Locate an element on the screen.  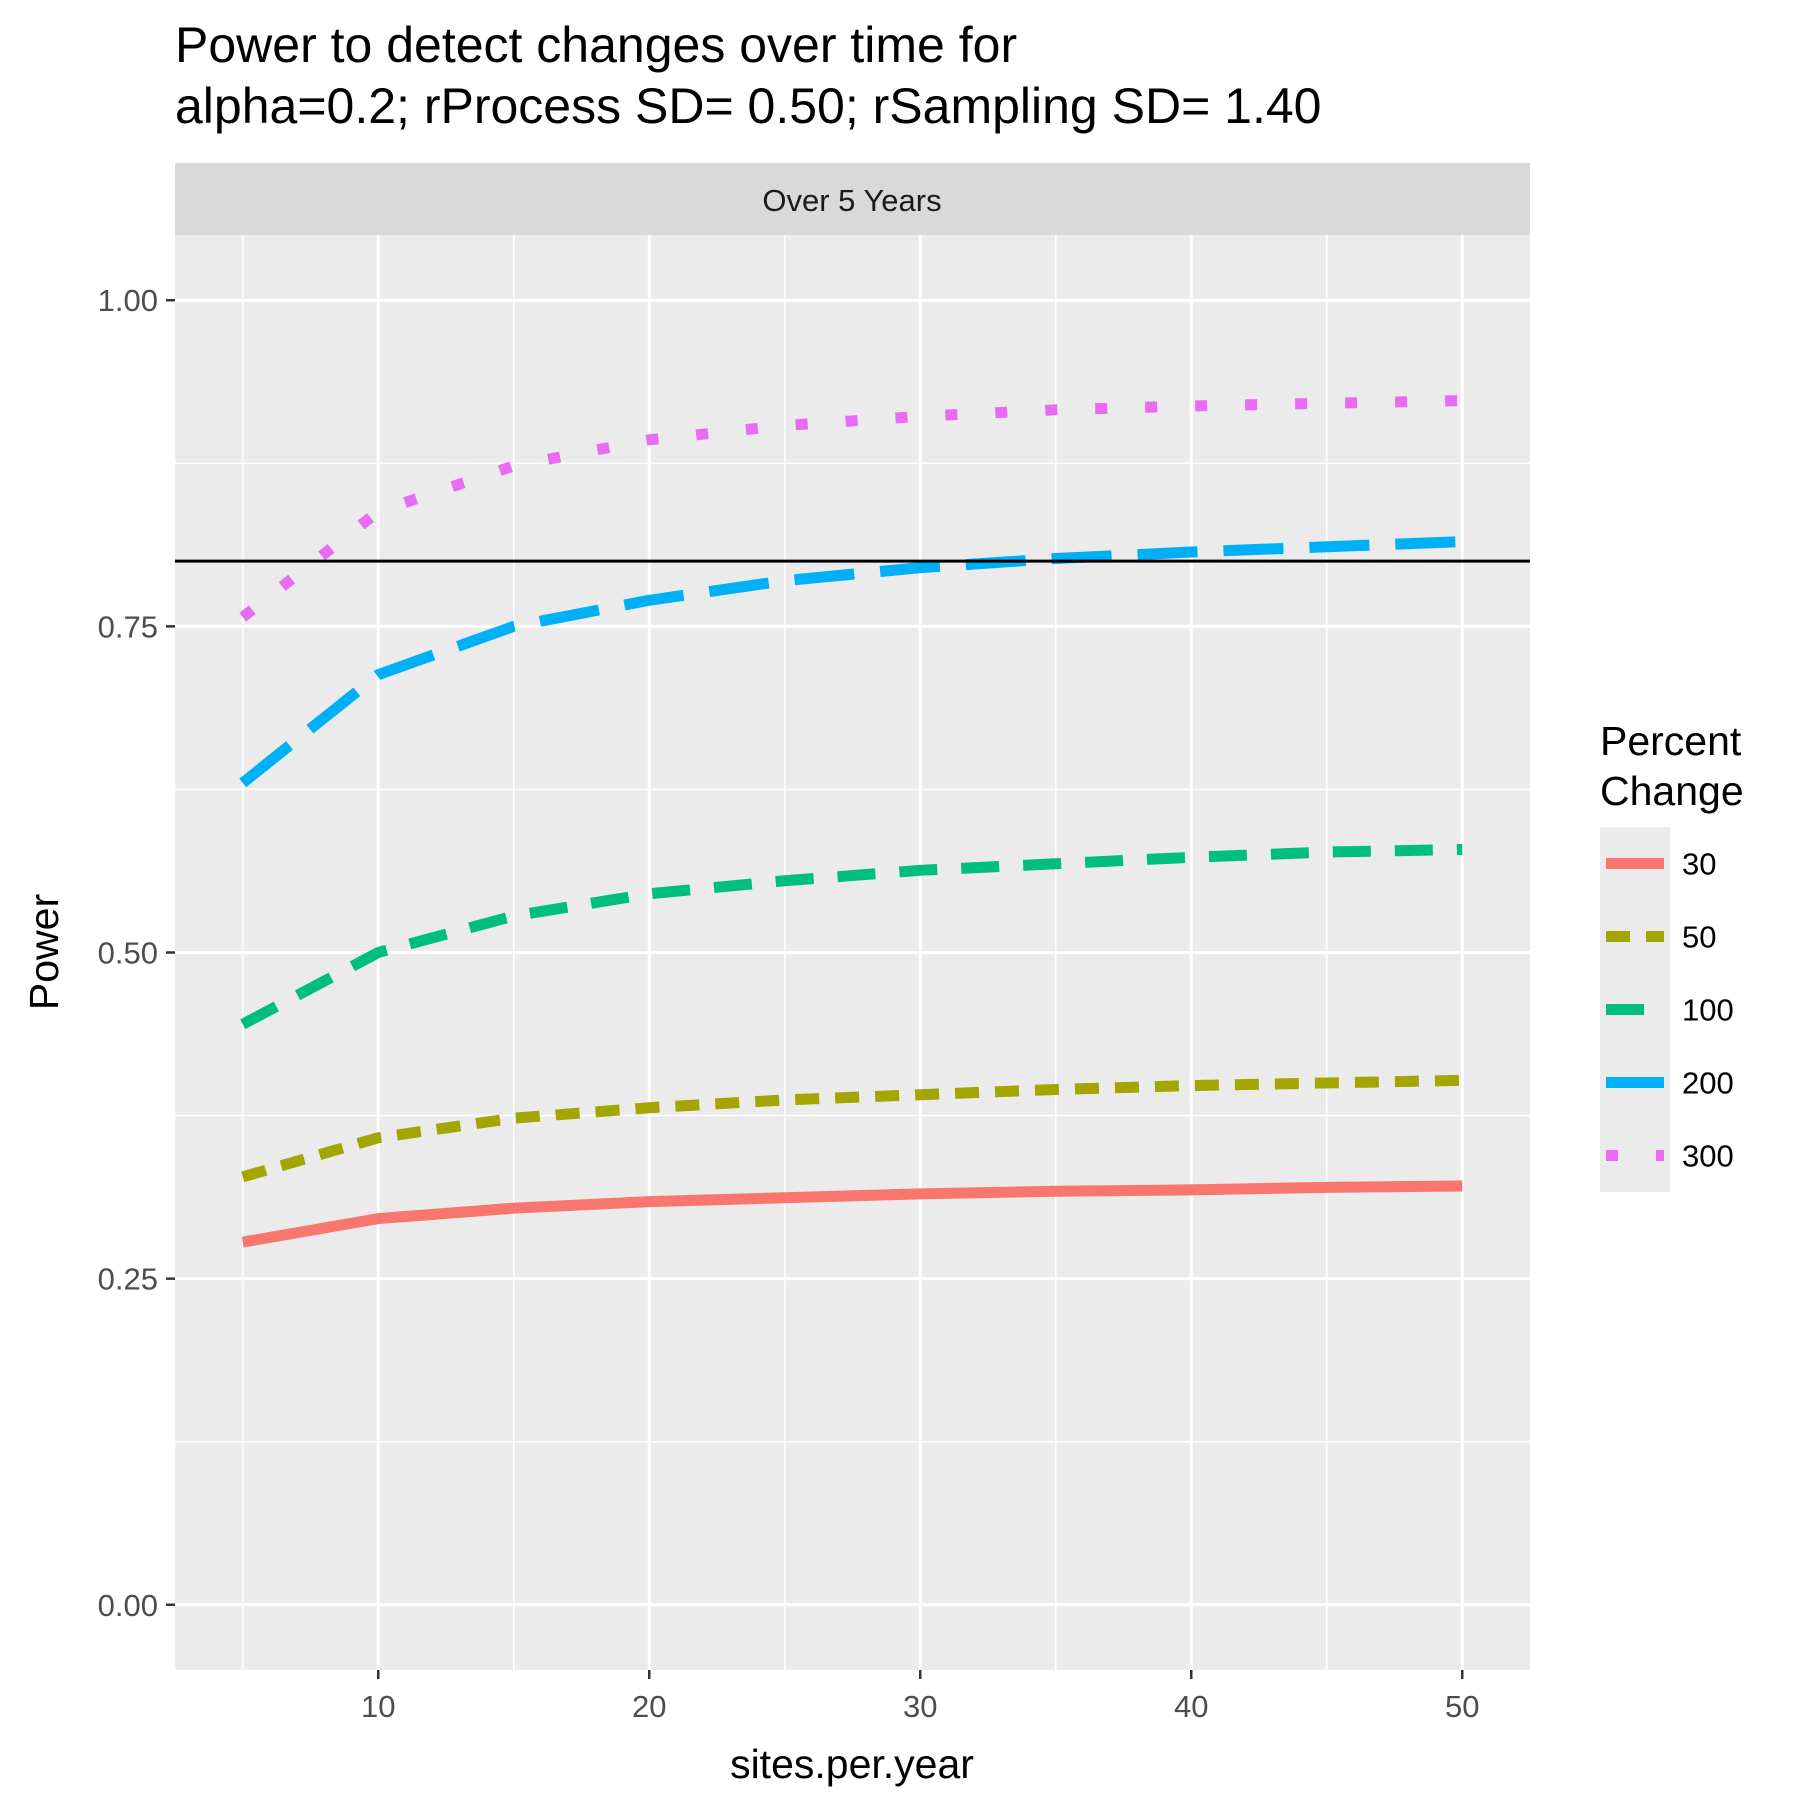
x-tick-label: 20 is located at coordinates (649, 1706).